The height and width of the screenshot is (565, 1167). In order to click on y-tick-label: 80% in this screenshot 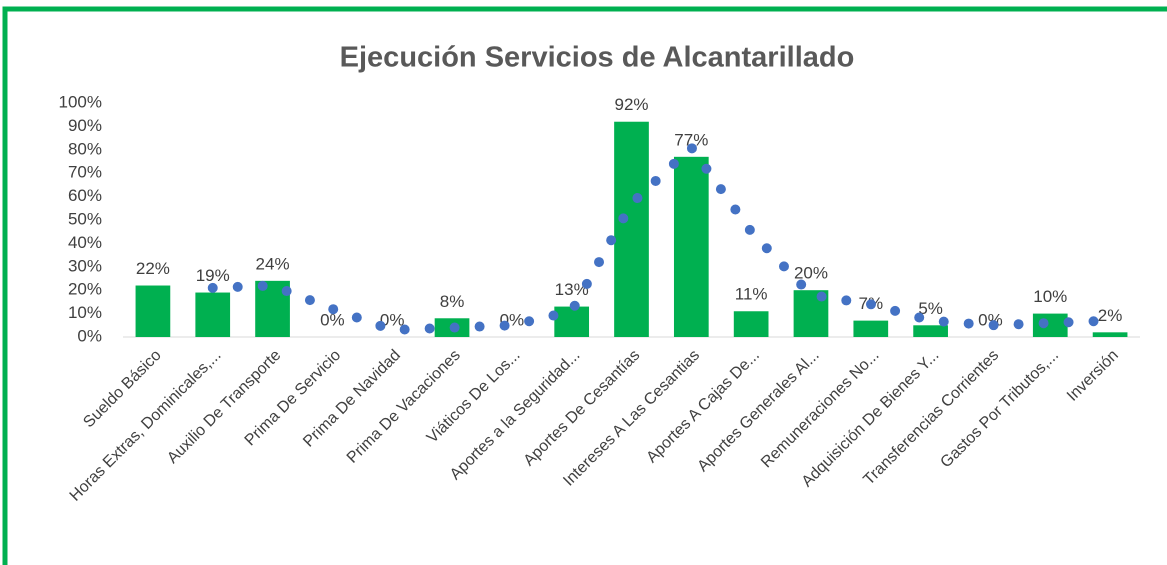, I will do `click(85, 148)`.